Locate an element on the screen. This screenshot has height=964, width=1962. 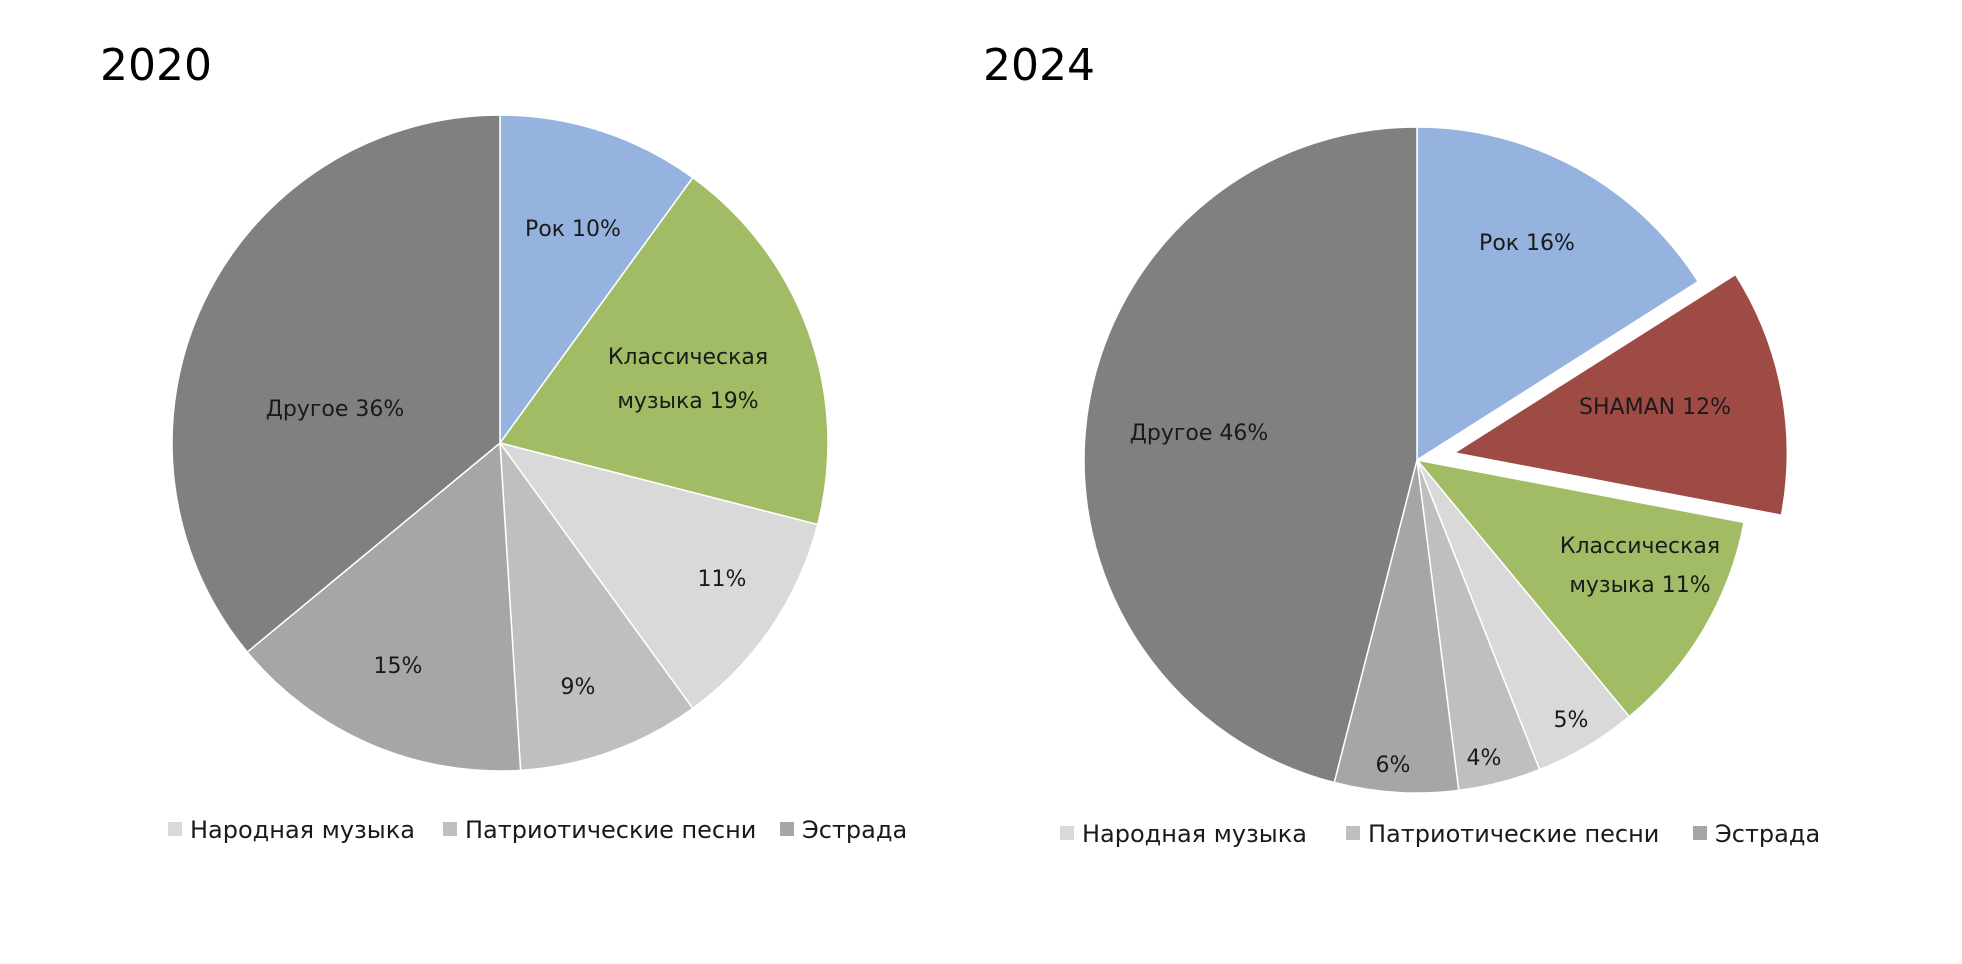
slice-label: 6% is located at coordinates (1393, 765).